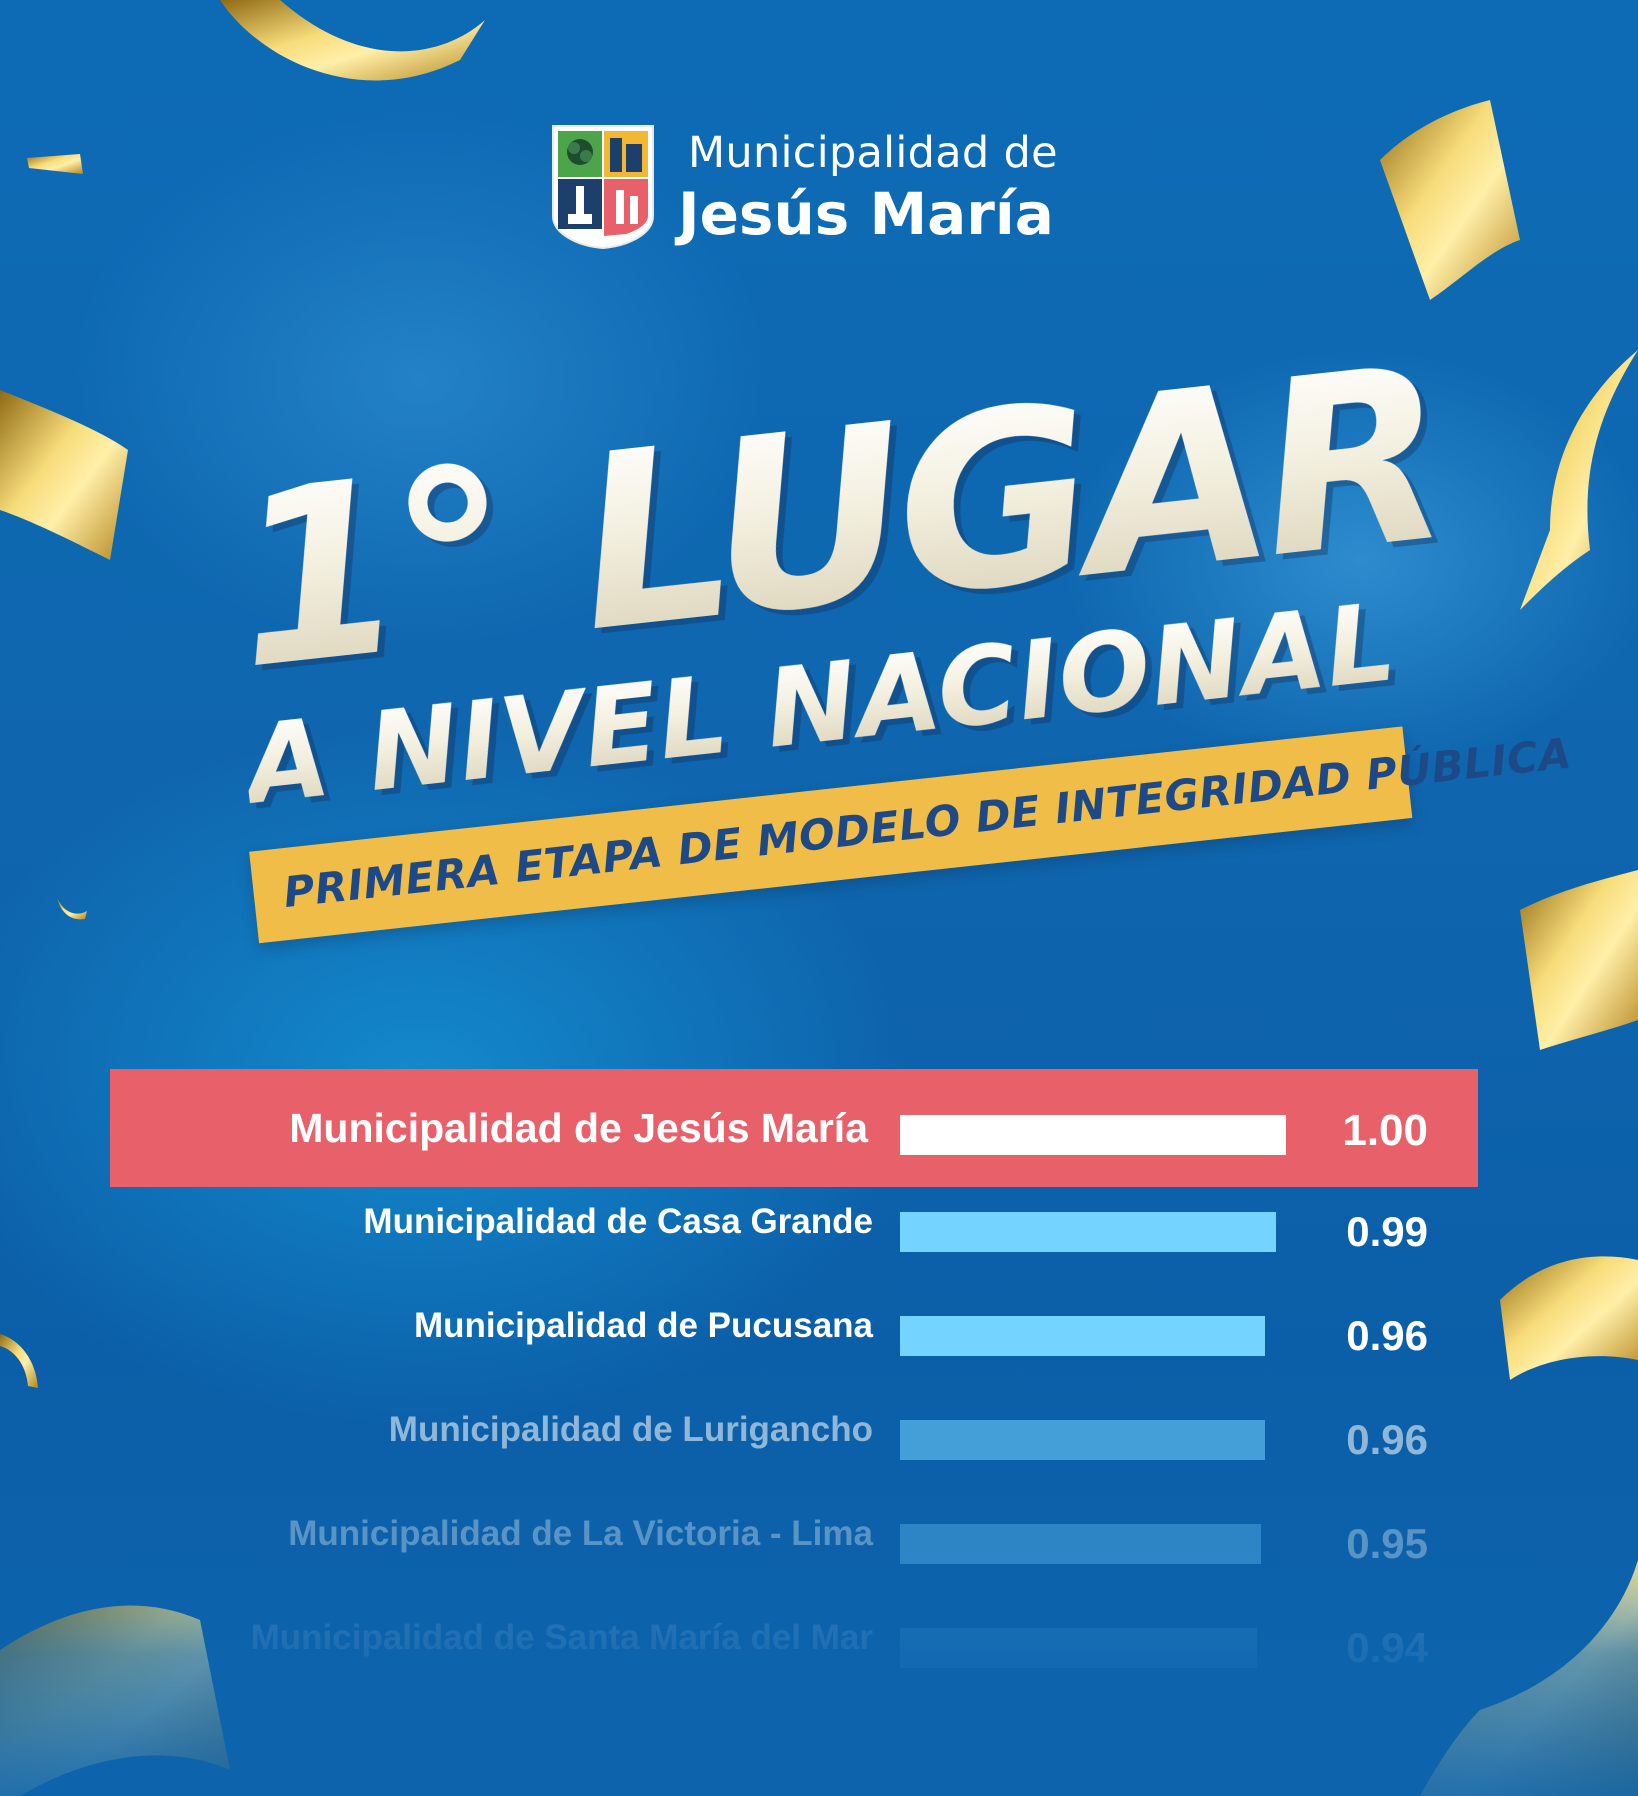 Image resolution: width=1638 pixels, height=1796 pixels. I want to click on header-logo: Municipalidad de Jesús María, so click(828, 187).